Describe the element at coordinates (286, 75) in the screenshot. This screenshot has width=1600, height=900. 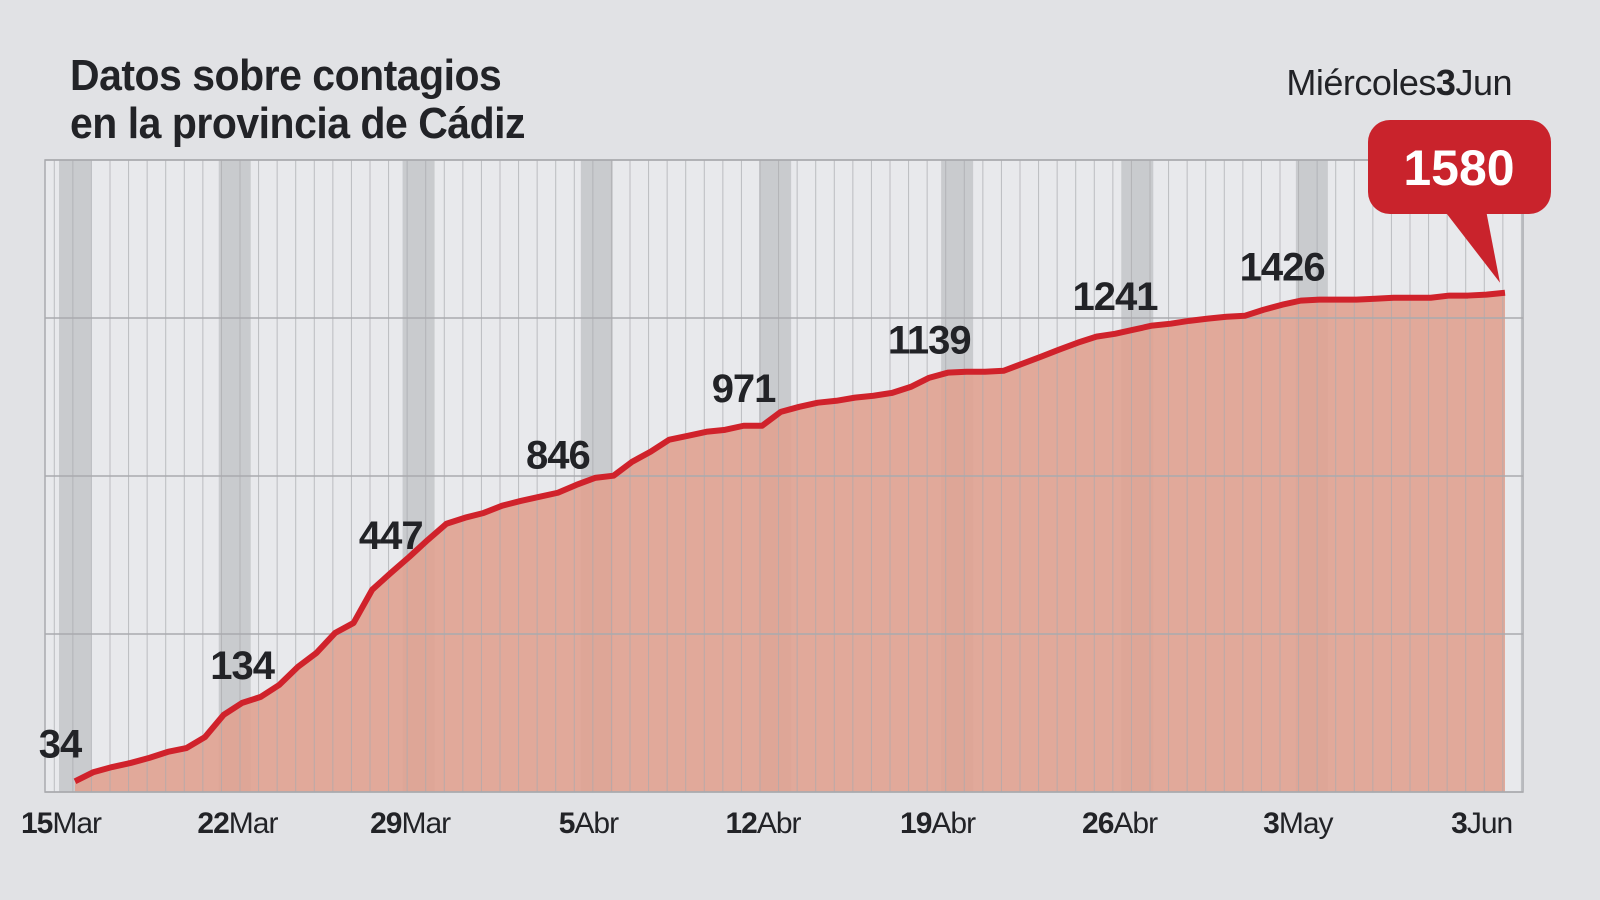
I see `chart-title-line-1: Datos sobre contagios` at that location.